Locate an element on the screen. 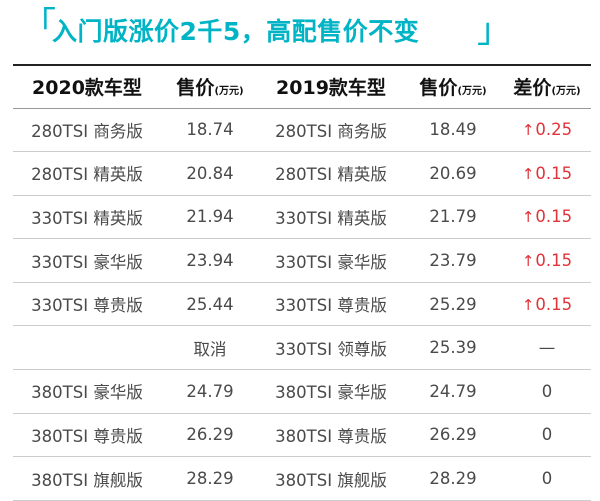 The height and width of the screenshot is (501, 600). price-2020-cell: 取消 is located at coordinates (210, 349).